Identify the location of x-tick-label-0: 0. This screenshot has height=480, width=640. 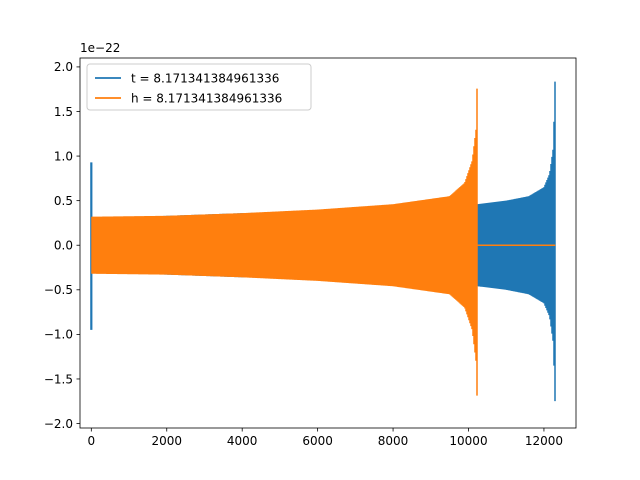
(91, 441).